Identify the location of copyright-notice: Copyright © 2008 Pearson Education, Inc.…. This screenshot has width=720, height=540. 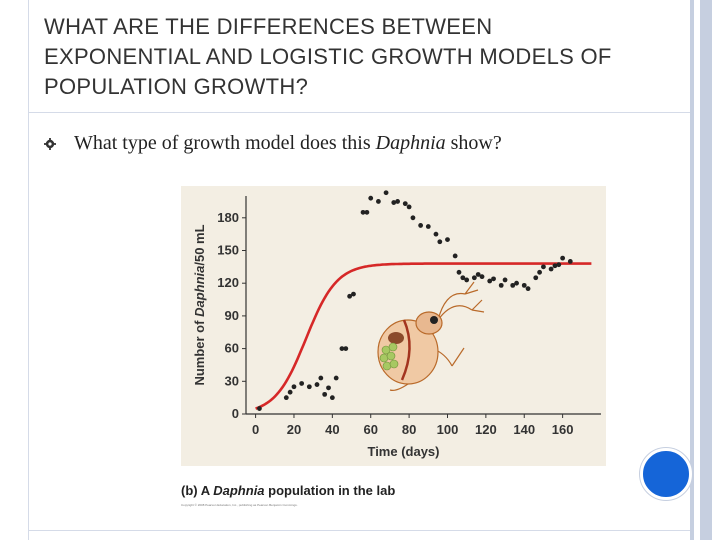
(239, 505).